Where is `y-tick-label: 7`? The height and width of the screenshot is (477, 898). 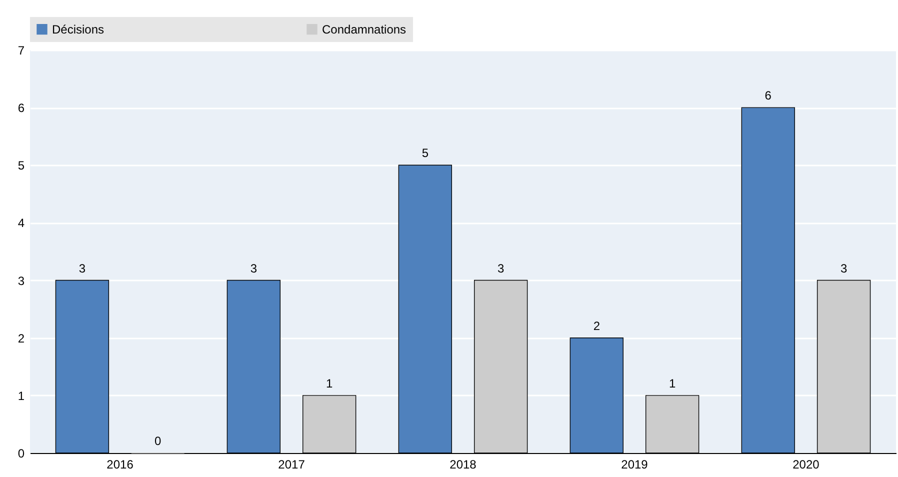 y-tick-label: 7 is located at coordinates (21, 51).